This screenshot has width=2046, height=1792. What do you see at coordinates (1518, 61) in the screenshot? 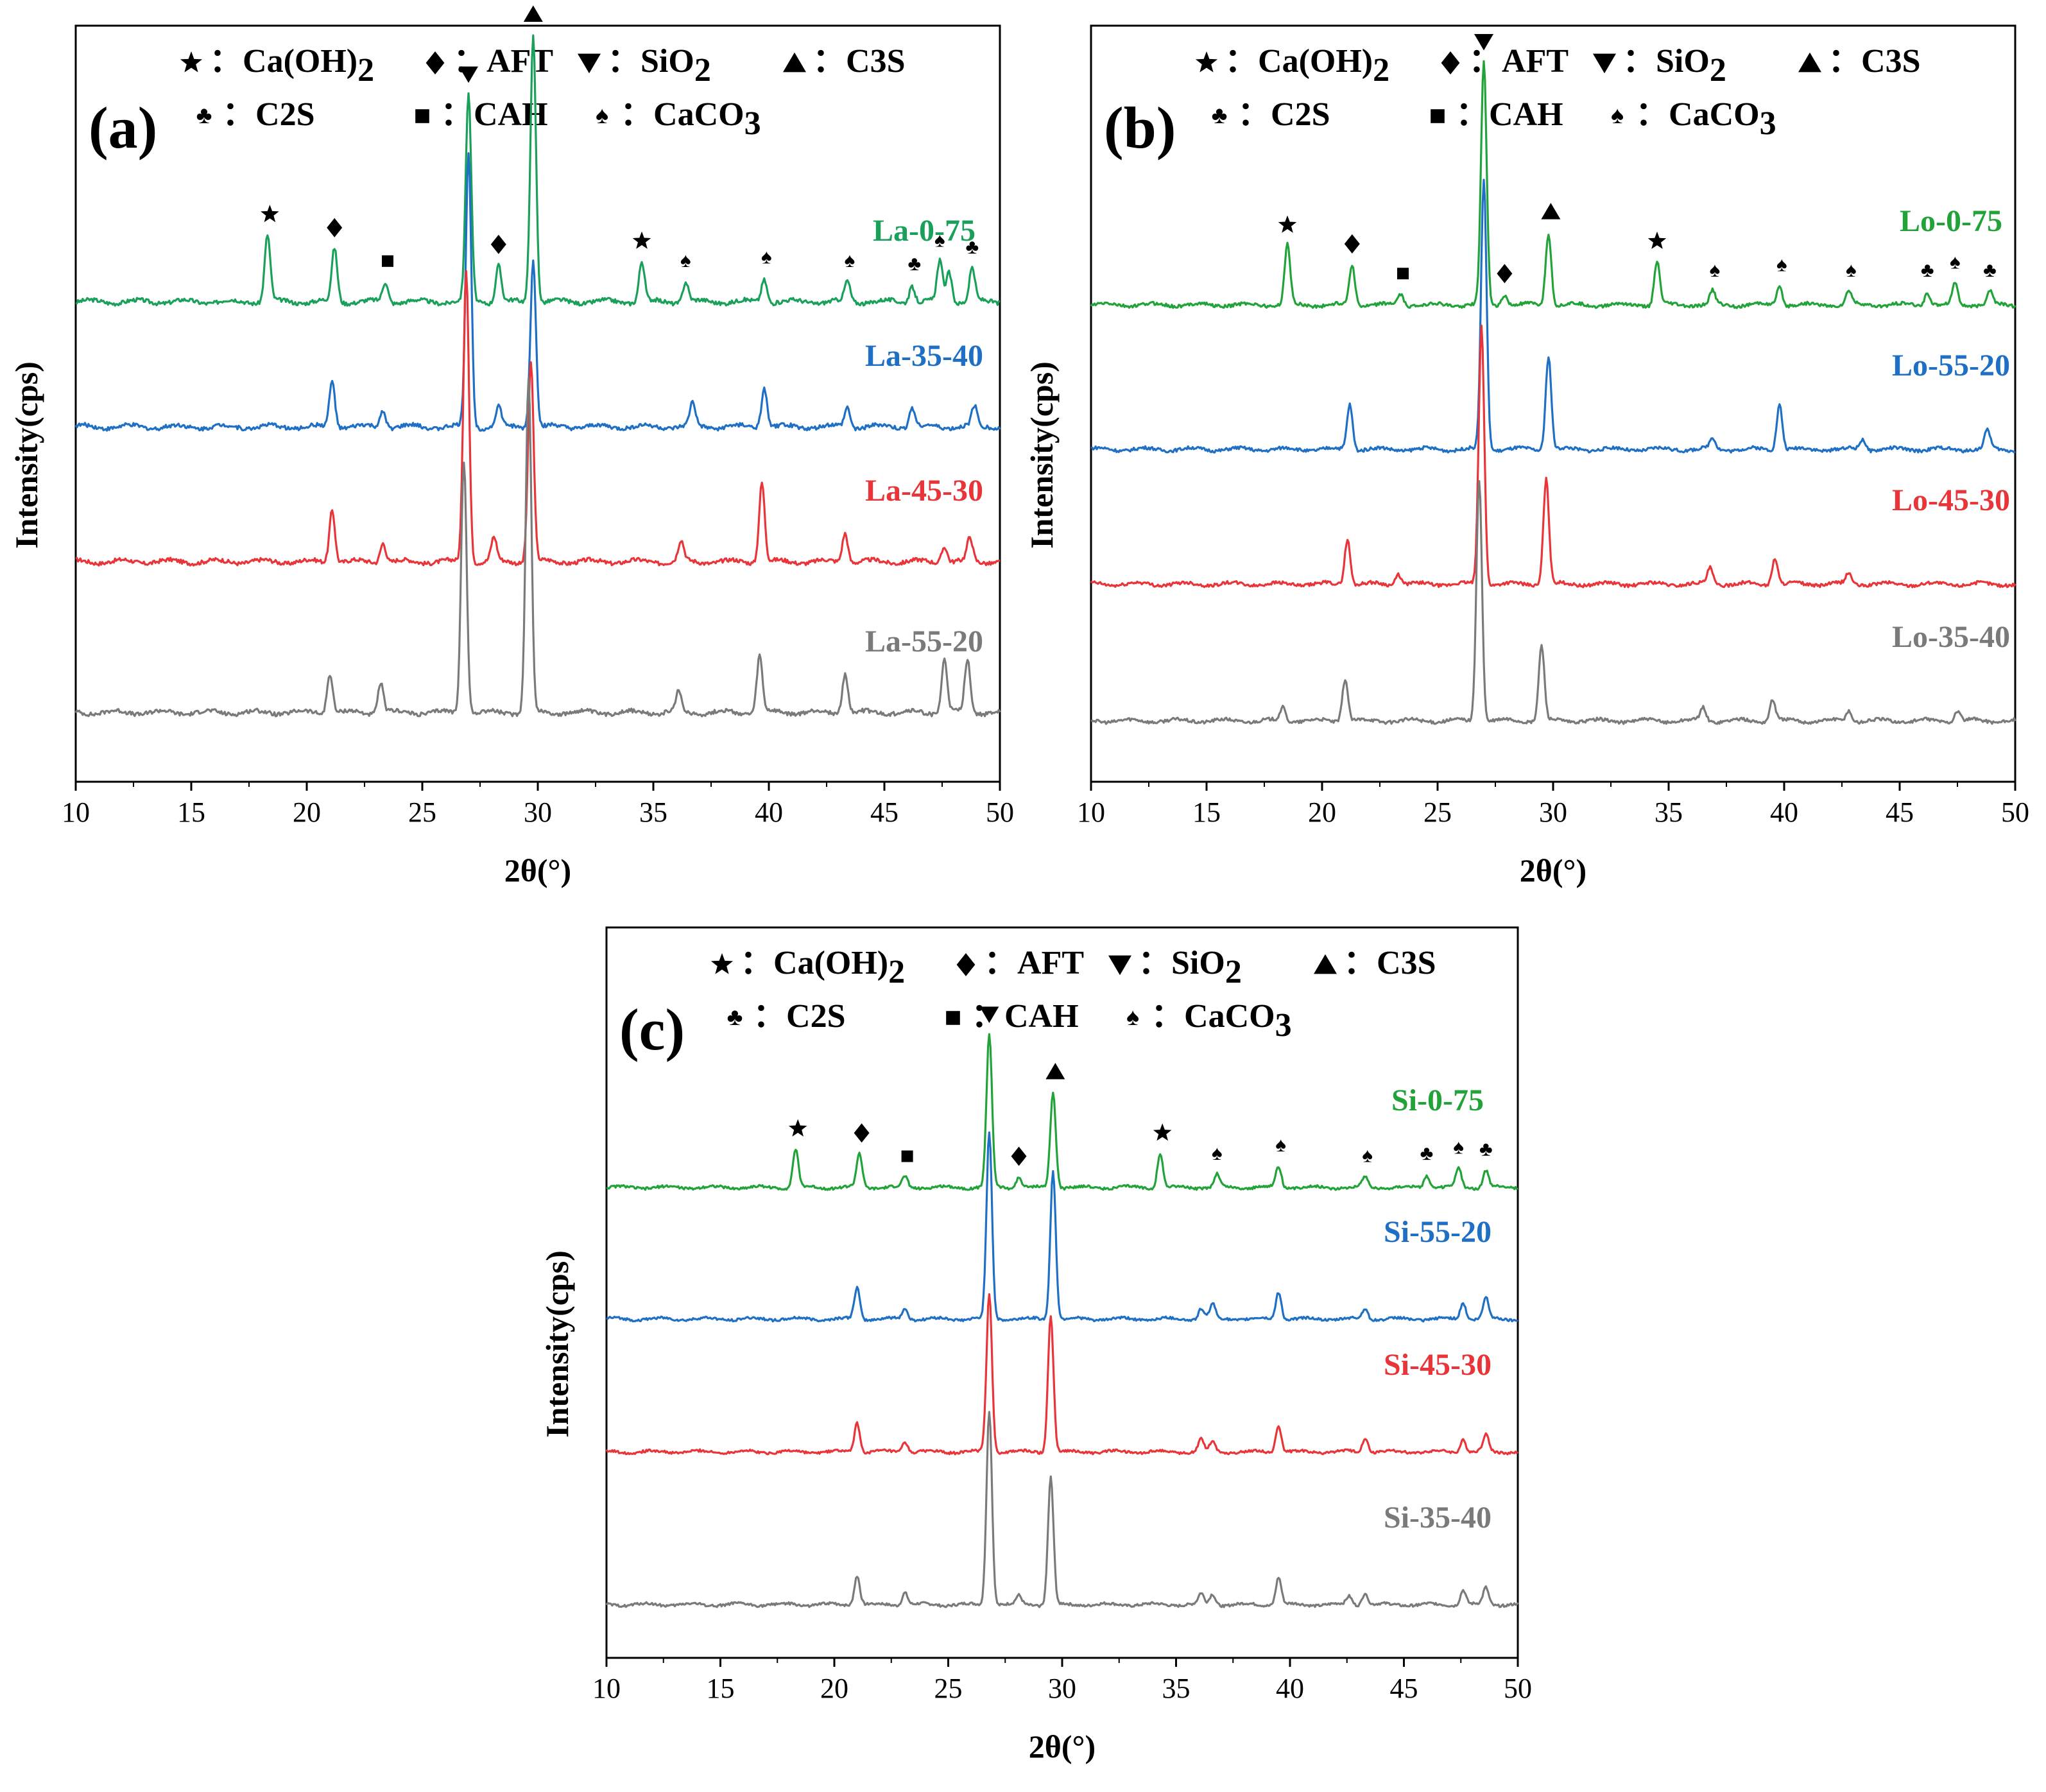
I see `legend-item-aft: ：AFT` at bounding box center [1518, 61].